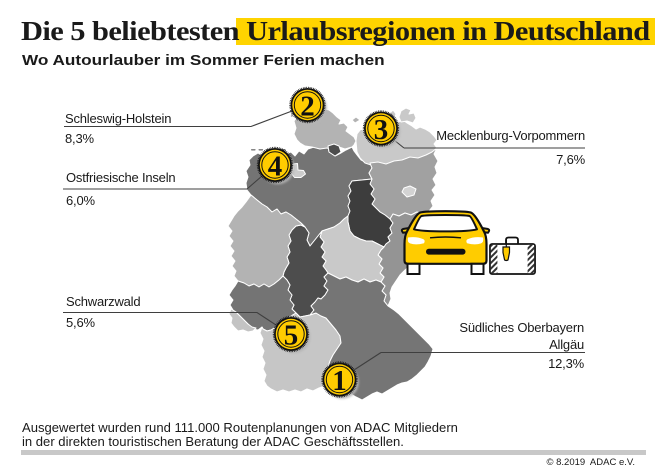 The height and width of the screenshot is (472, 668). I want to click on svg-text: 4, so click(275, 167).